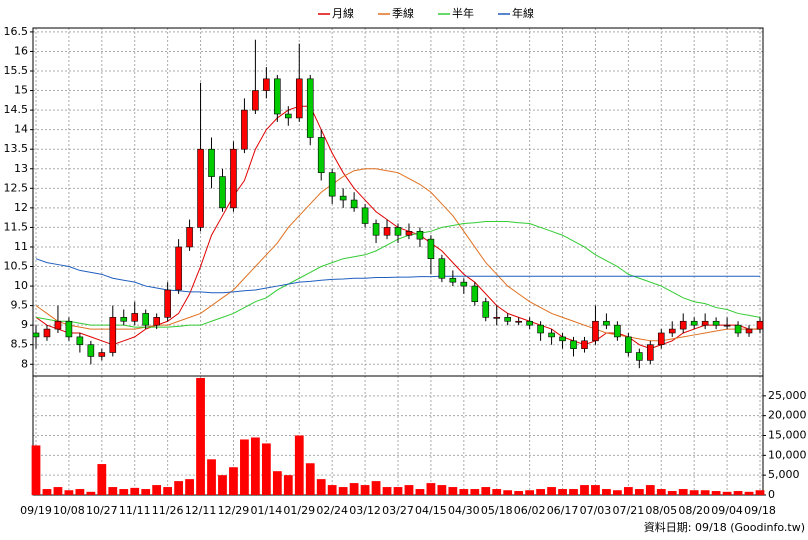  What do you see at coordinates (523, 13) in the screenshot?
I see `legend-label: 年線` at bounding box center [523, 13].